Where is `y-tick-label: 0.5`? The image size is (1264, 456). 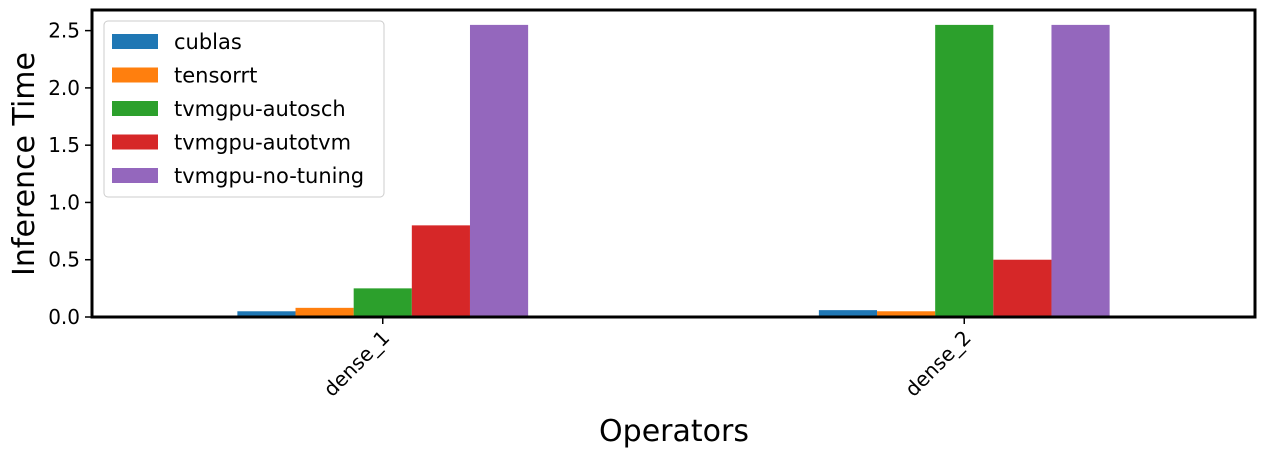
y-tick-label: 0.5 is located at coordinates (64, 260).